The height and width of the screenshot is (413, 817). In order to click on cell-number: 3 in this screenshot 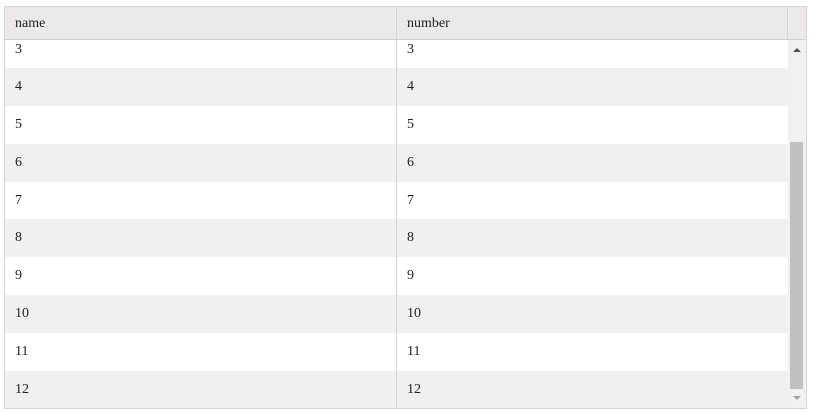, I will do `click(410, 49)`.